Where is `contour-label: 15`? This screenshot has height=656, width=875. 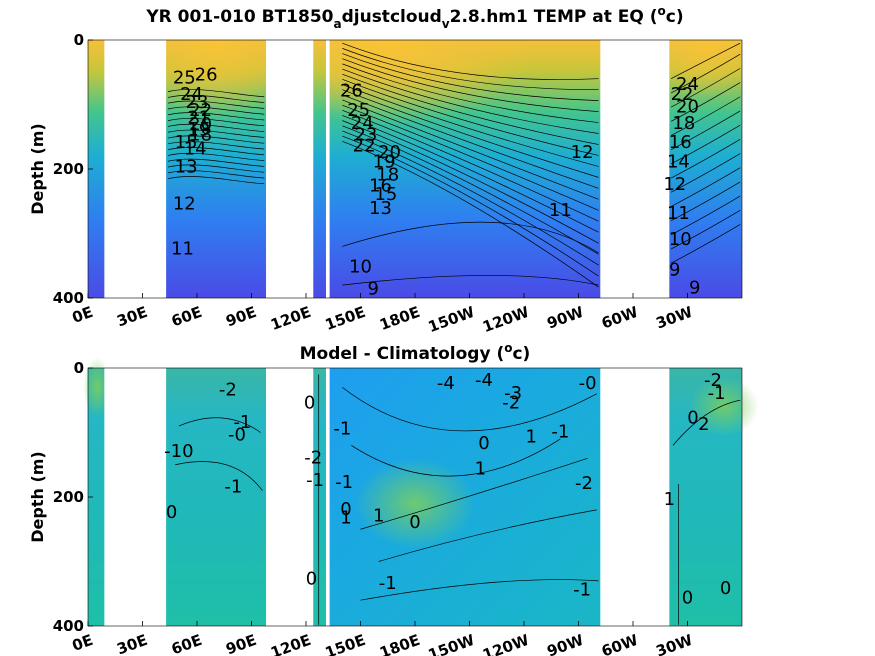 contour-label: 15 is located at coordinates (385, 194).